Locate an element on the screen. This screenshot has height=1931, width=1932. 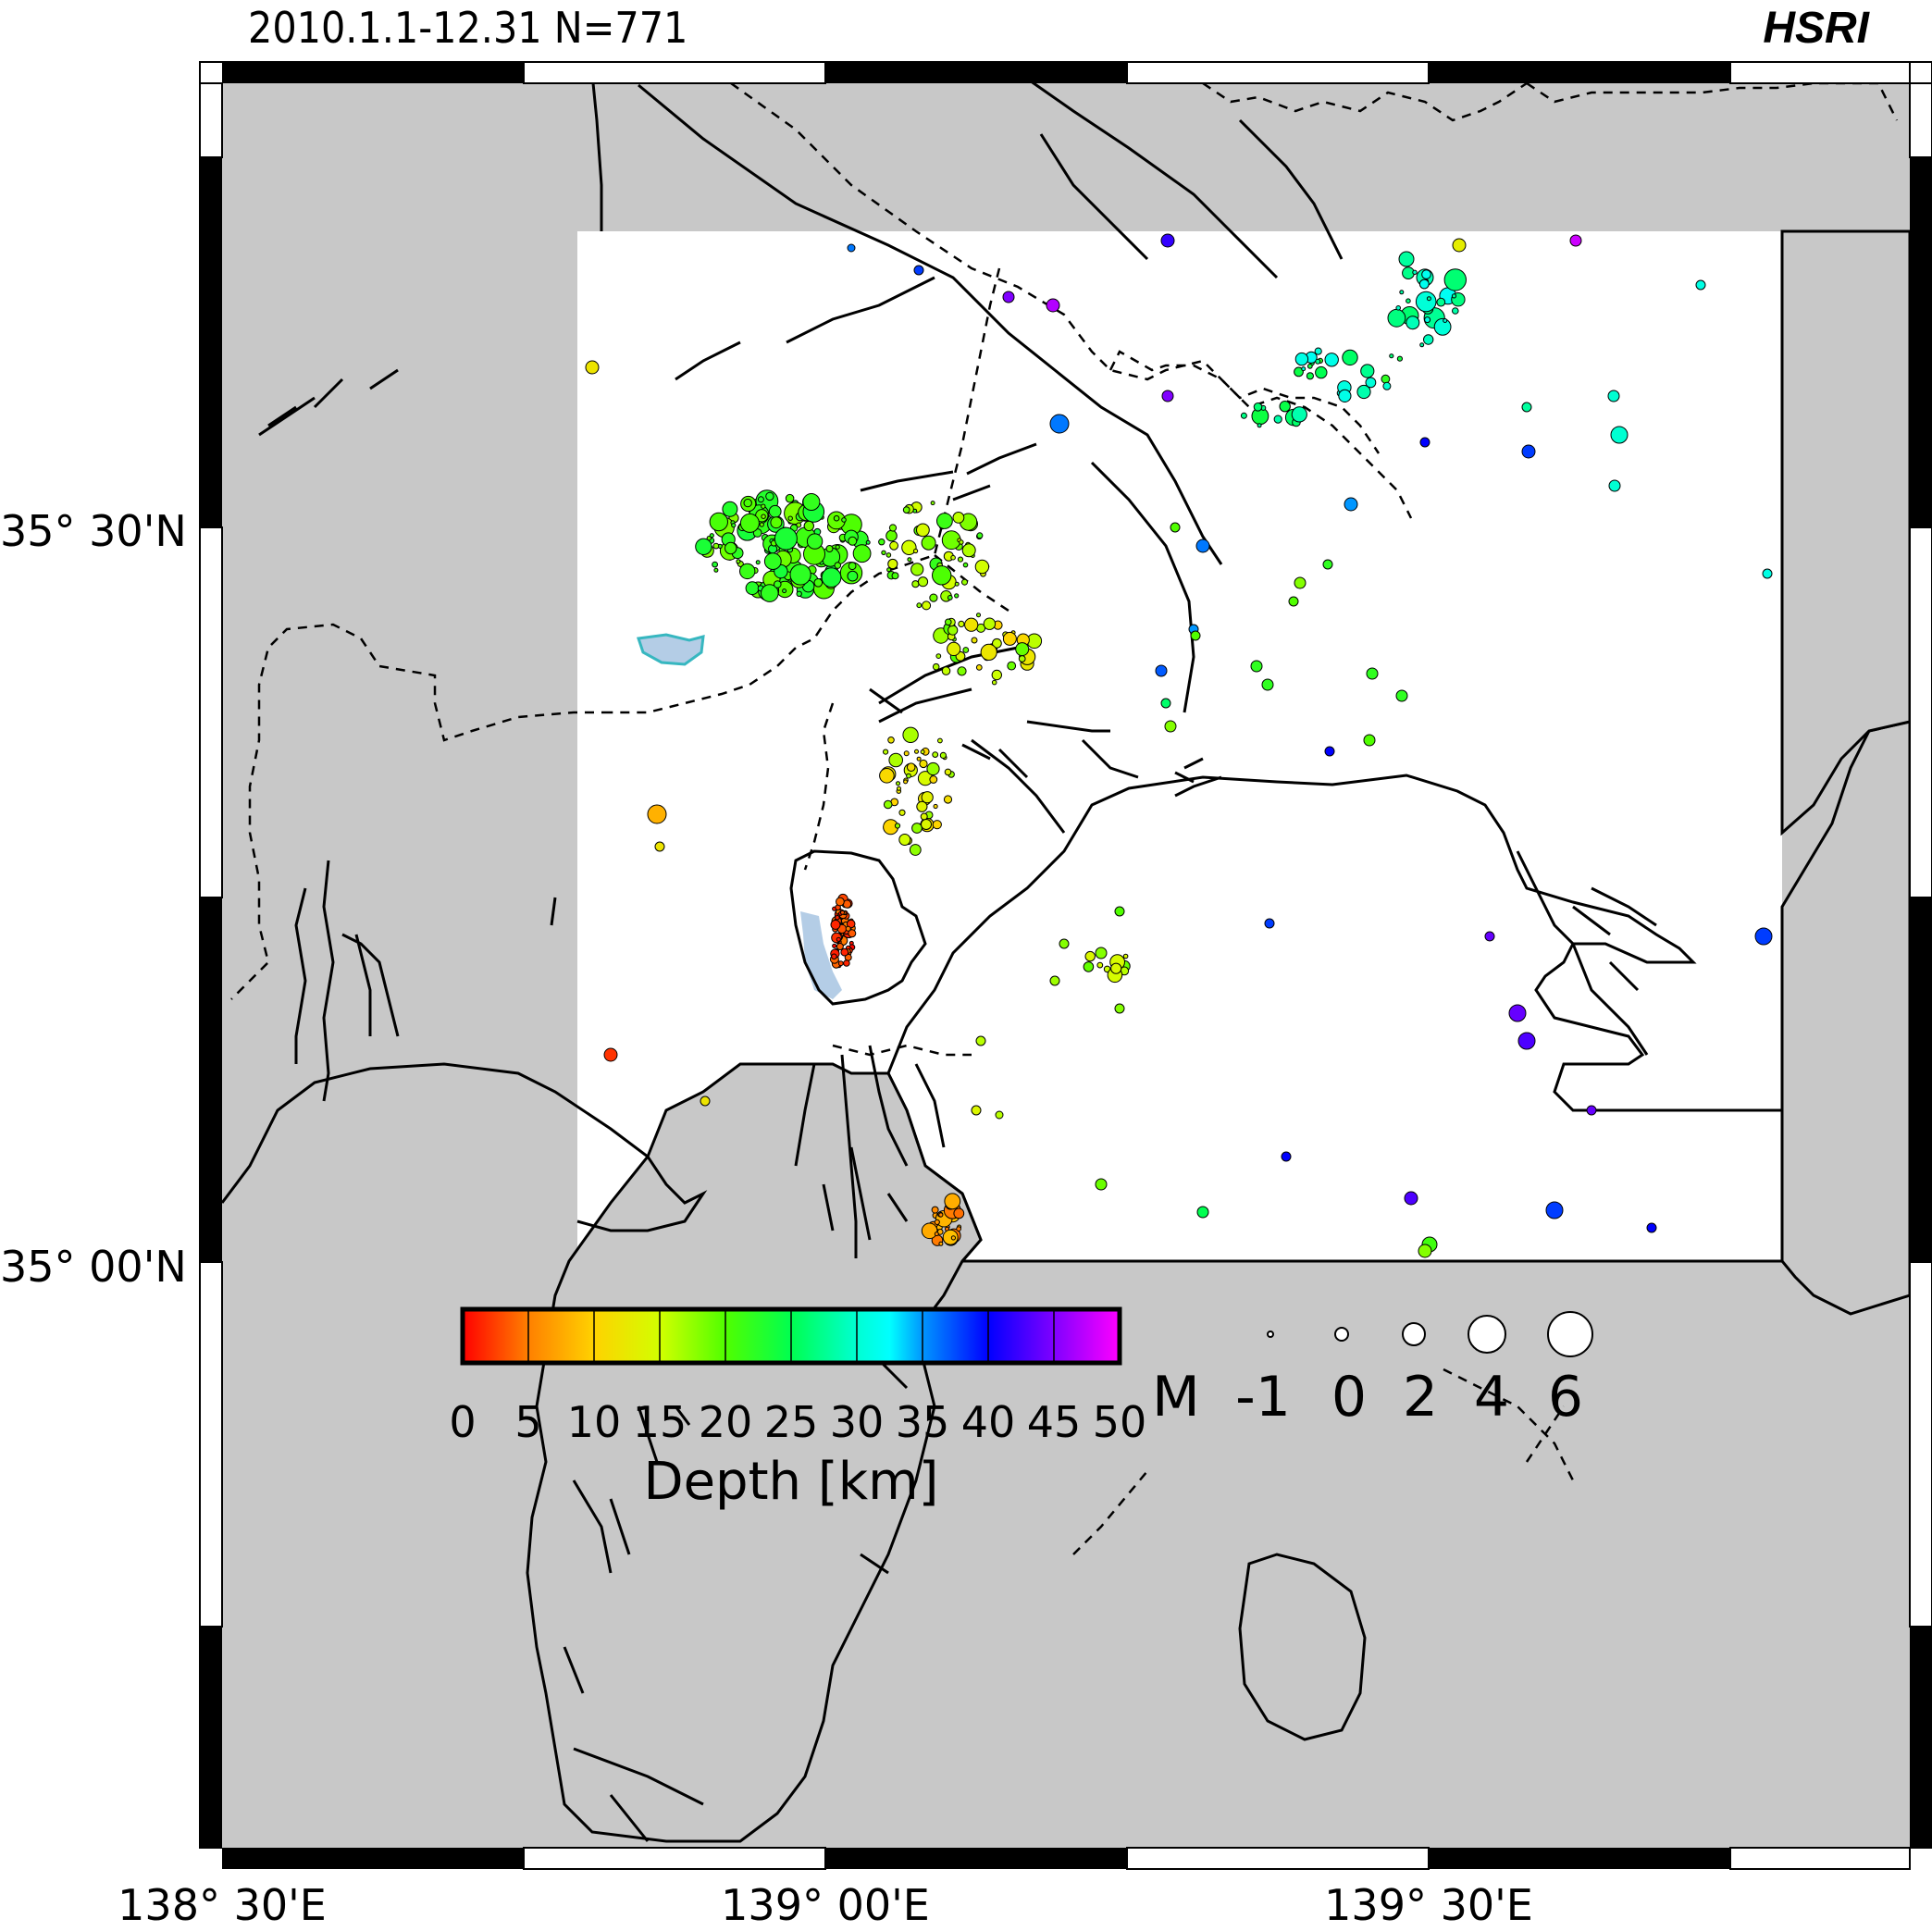
mag-label-minus1: -1 is located at coordinates (1263, 1398).